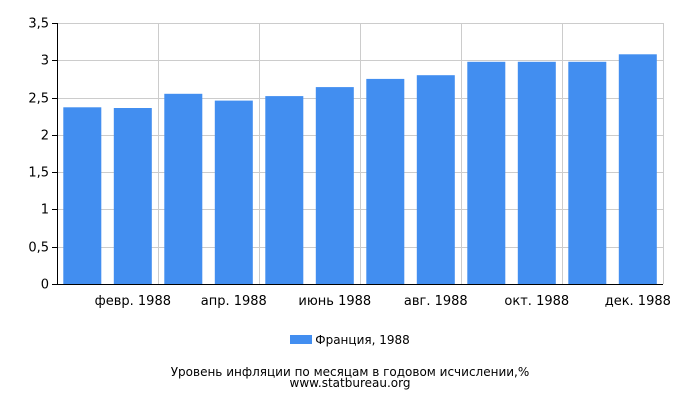 The width and height of the screenshot is (700, 400). What do you see at coordinates (234, 301) in the screenshot?
I see `x-tick-label: апр. 1988` at bounding box center [234, 301].